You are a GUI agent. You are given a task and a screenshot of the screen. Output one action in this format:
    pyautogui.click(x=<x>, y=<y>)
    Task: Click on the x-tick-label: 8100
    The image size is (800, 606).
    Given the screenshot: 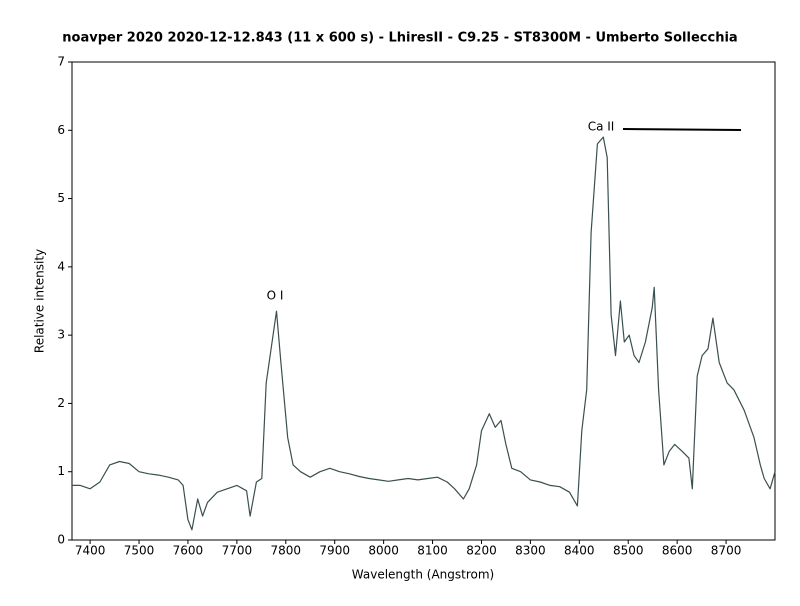 What is the action you would take?
    pyautogui.click(x=432, y=551)
    